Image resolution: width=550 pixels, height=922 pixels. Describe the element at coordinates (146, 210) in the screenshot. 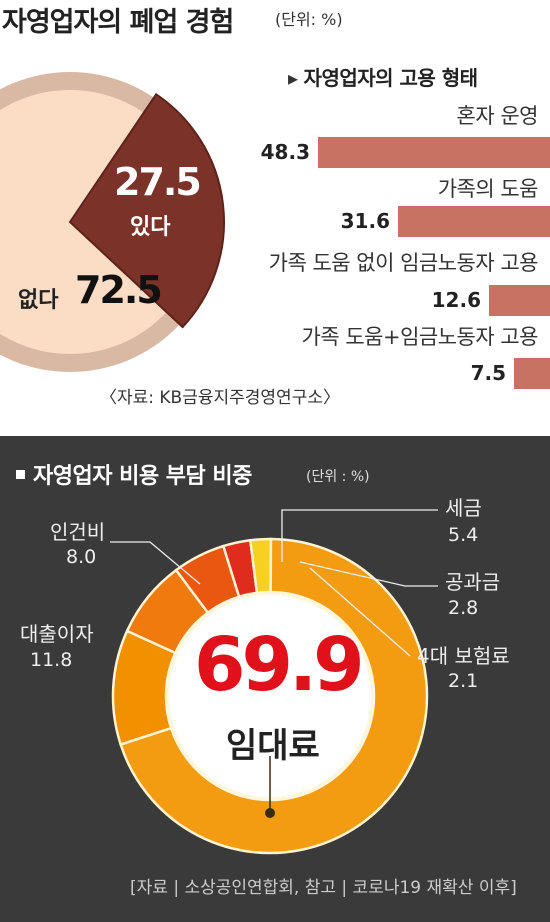

I see `pie-slice-yes` at that location.